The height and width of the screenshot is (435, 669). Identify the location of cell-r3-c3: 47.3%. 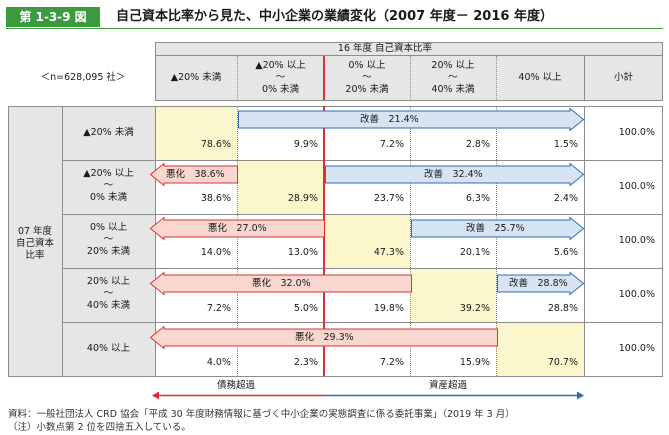
(388, 252).